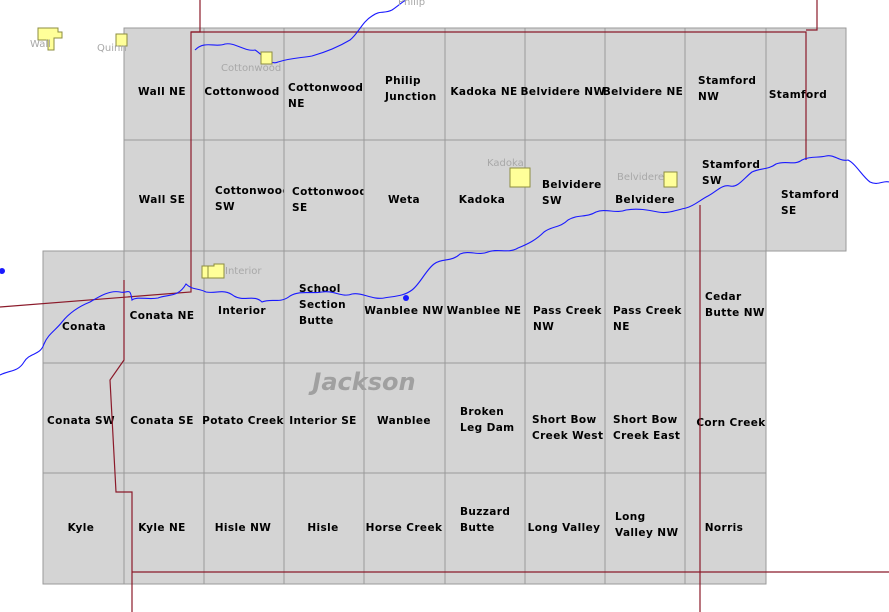  Describe the element at coordinates (83, 307) in the screenshot. I see `quad-conata` at that location.